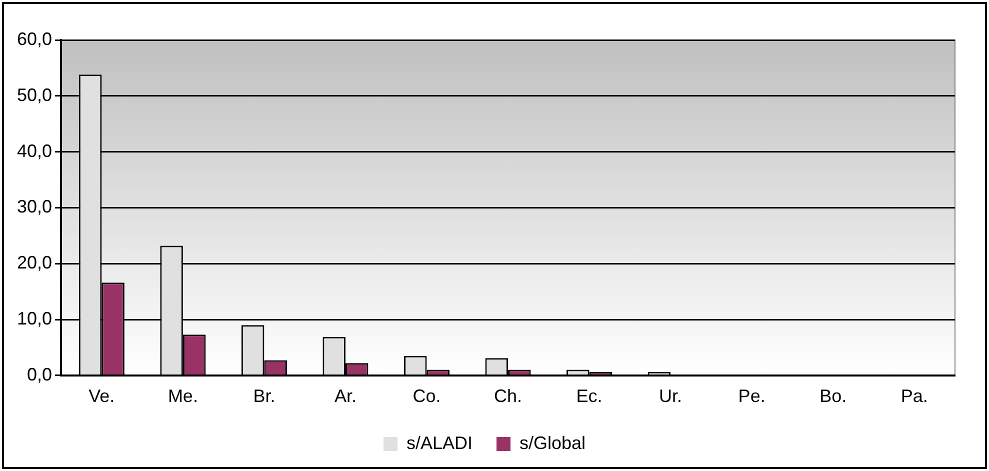 This screenshot has height=471, width=989. I want to click on x-tick-label: Co., so click(426, 396).